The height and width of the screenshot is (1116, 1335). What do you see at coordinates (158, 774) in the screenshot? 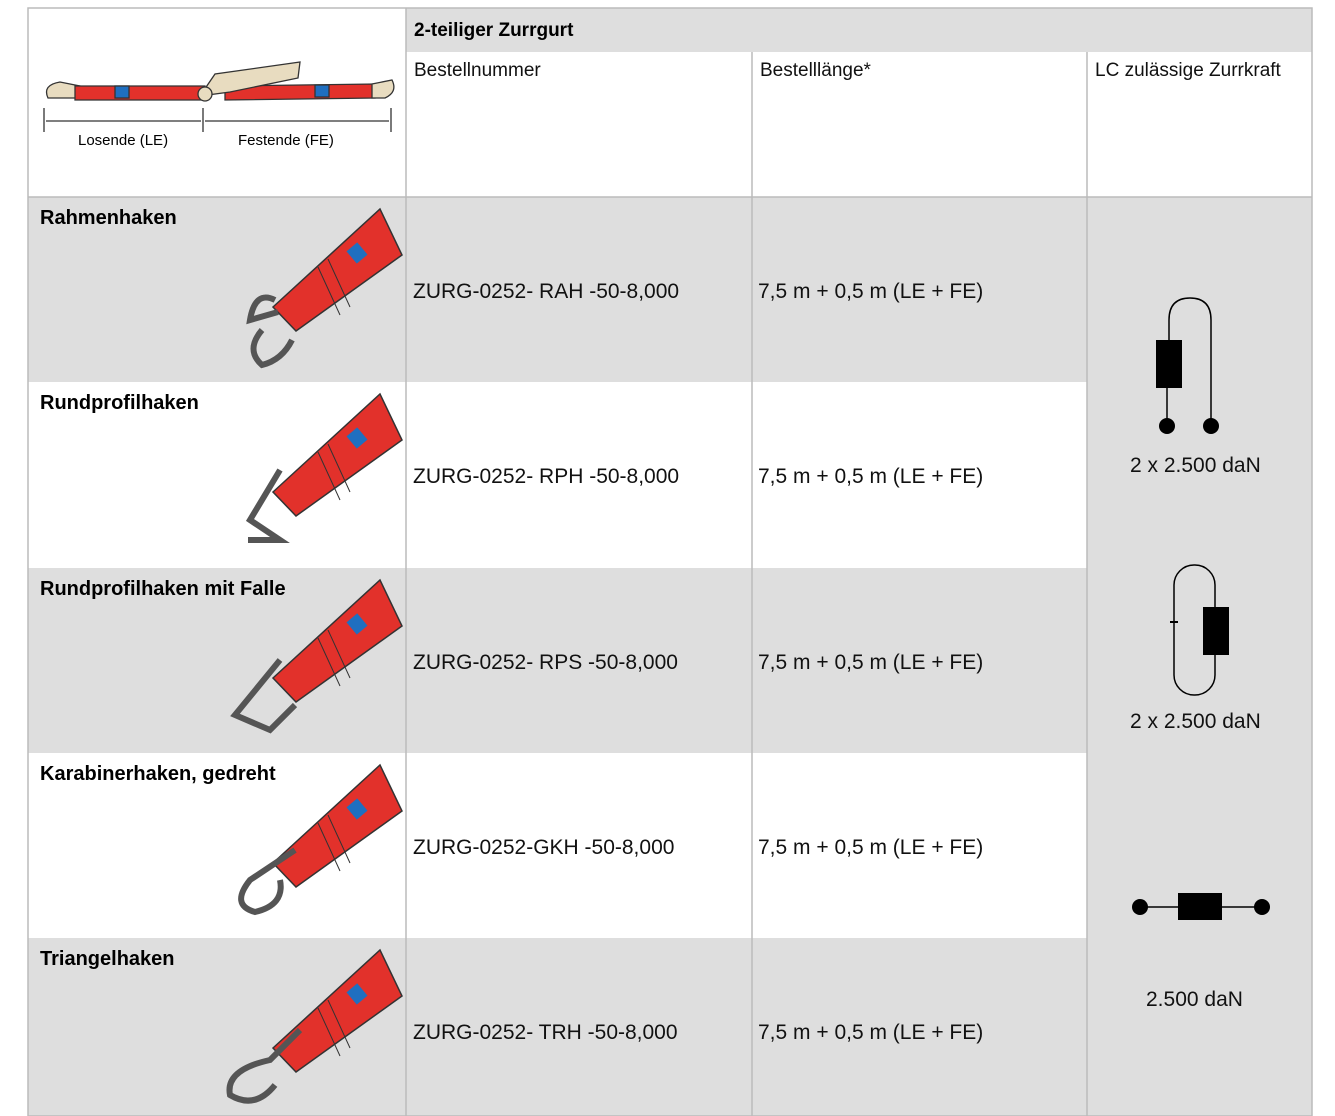
I see `product-name: Karabinerhaken, gedreht` at bounding box center [158, 774].